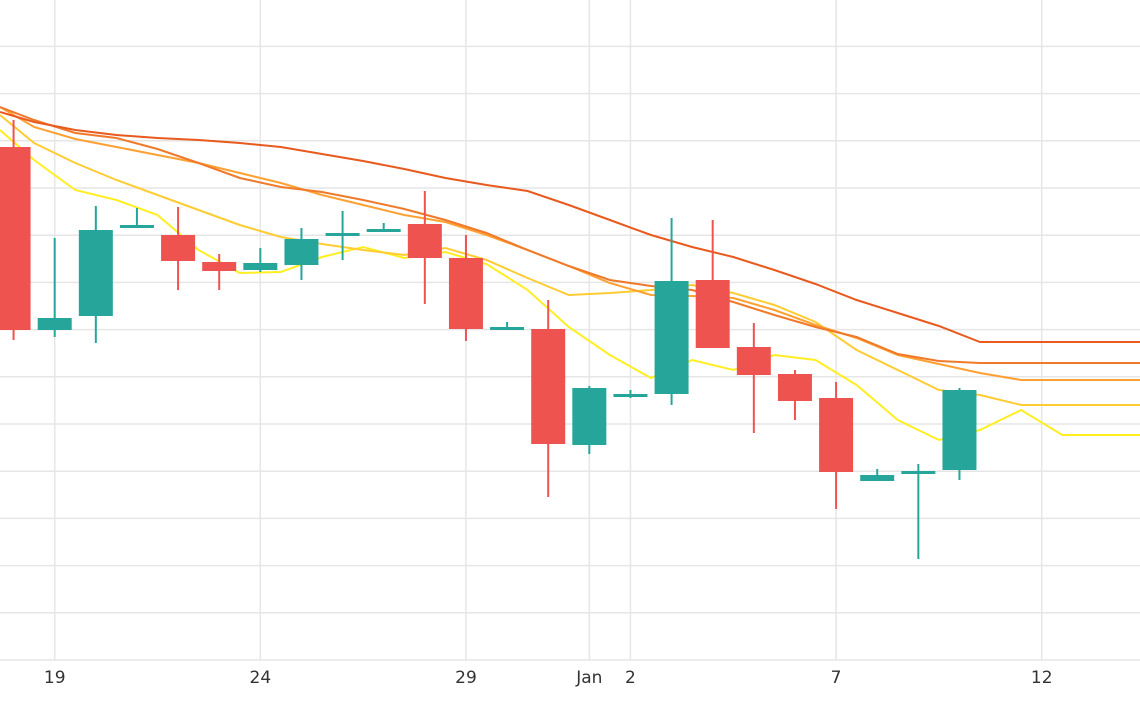  I want to click on x-tick-label: 2, so click(630, 678).